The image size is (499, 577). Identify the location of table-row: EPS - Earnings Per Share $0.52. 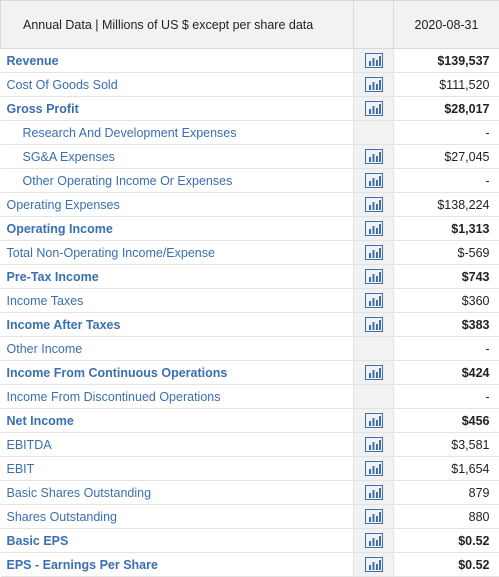
(249, 564).